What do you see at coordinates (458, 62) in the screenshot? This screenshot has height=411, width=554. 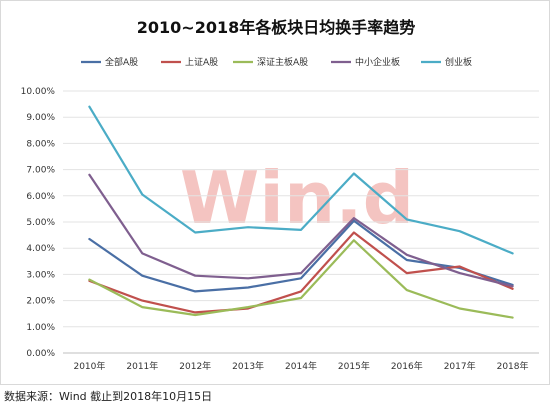 I see `legend-label: 创业板` at bounding box center [458, 62].